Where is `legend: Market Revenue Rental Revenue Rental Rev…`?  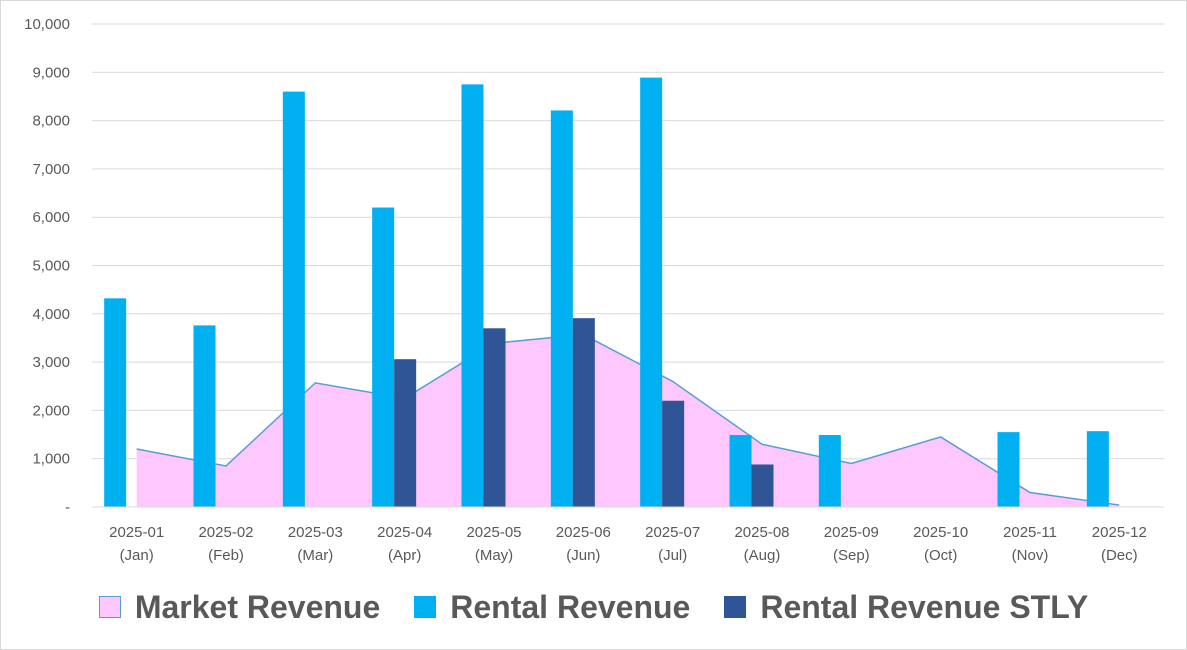
legend: Market Revenue Rental Revenue Rental Rev… is located at coordinates (593, 607).